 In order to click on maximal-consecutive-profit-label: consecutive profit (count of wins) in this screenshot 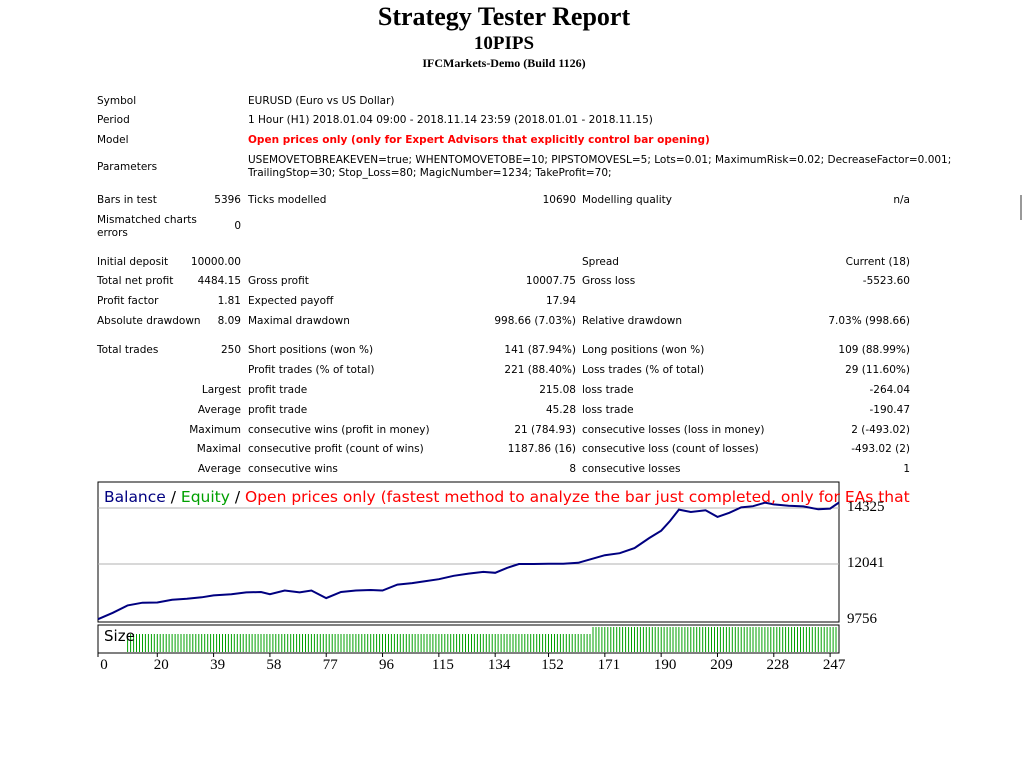, I will do `click(336, 449)`.